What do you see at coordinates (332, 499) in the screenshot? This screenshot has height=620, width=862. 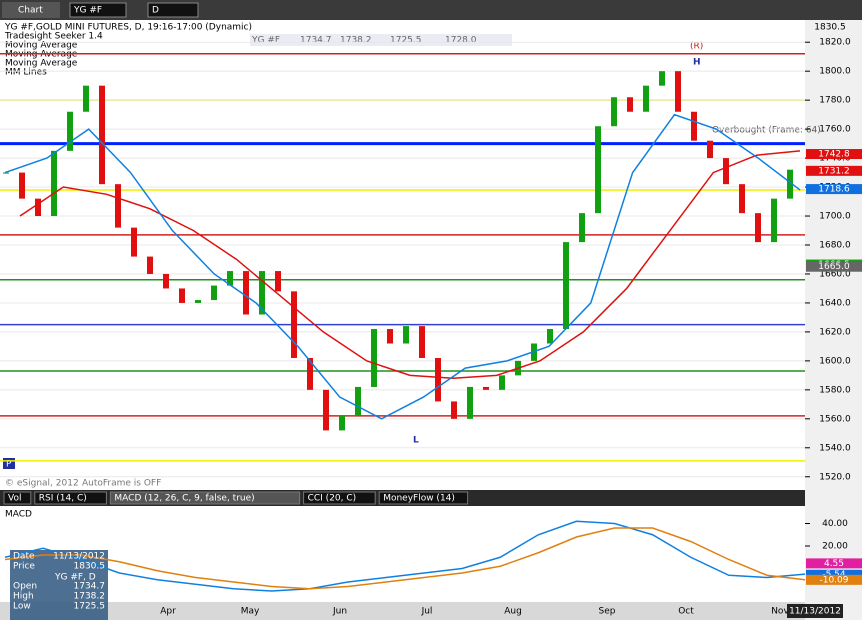 I see `tab-label: CCI (20, C)` at bounding box center [332, 499].